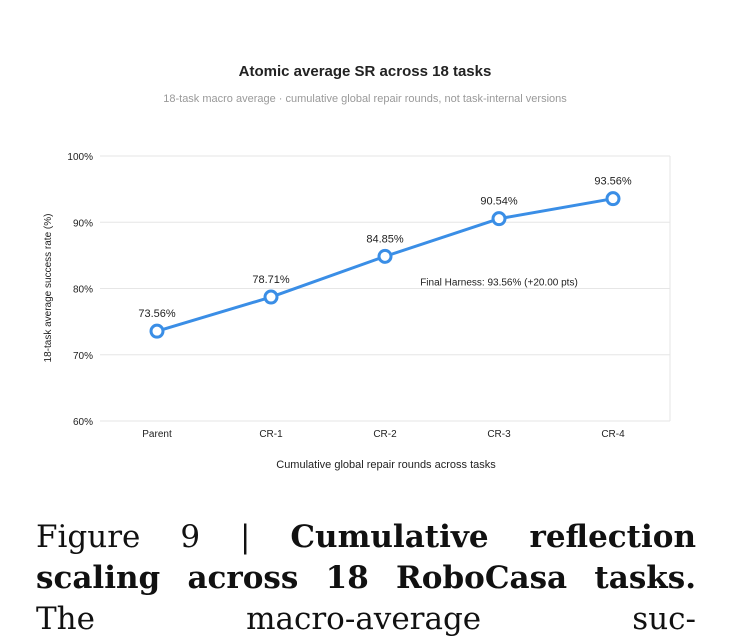  What do you see at coordinates (83, 290) in the screenshot?
I see `y-tick-label: 80%` at bounding box center [83, 290].